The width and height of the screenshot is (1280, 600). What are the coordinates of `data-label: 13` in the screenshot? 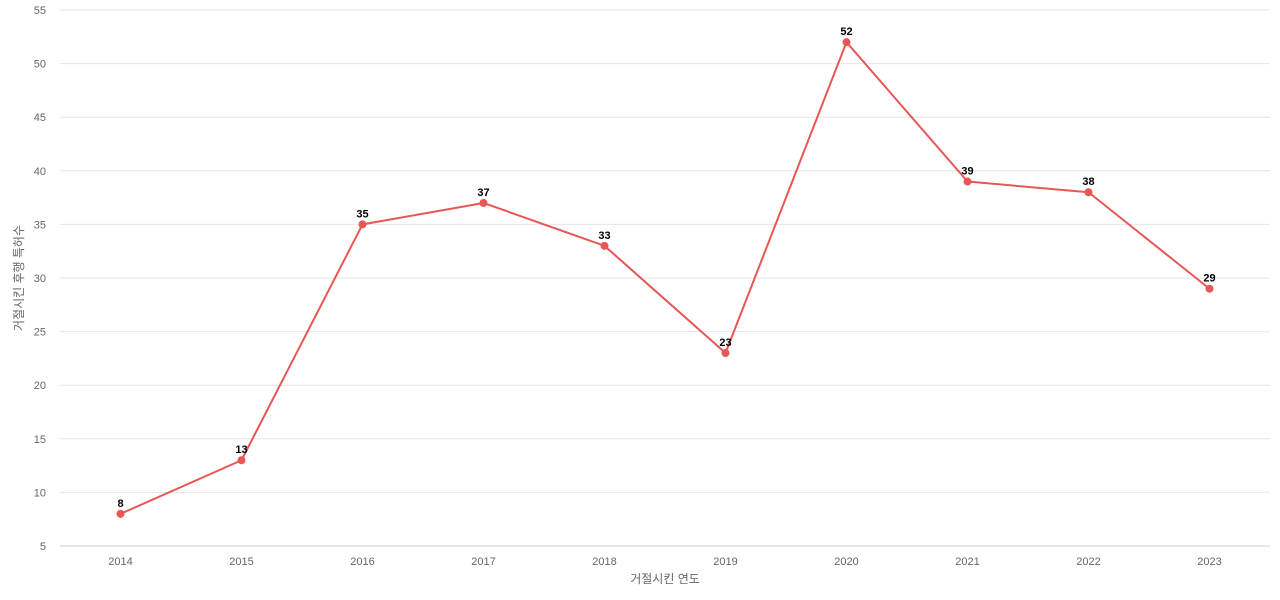 It's located at (241, 450).